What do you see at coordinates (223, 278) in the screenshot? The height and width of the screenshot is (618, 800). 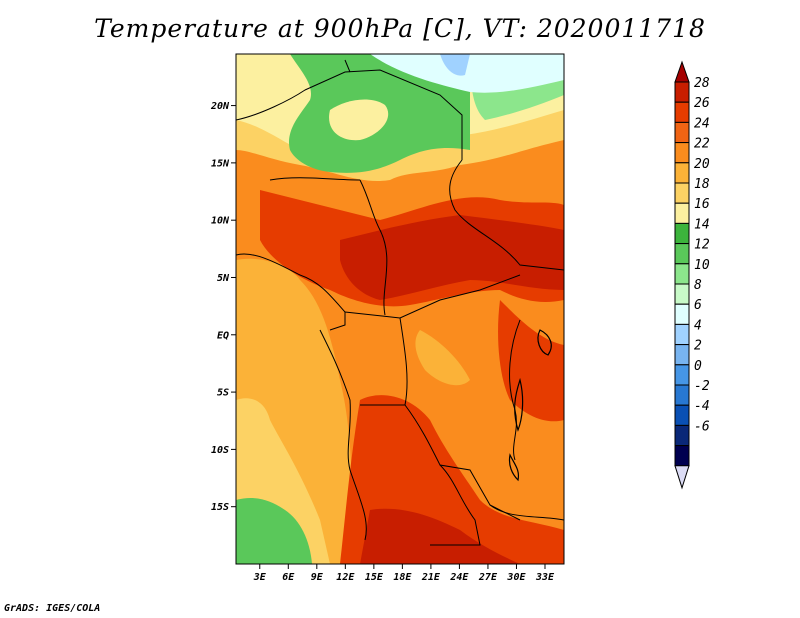 I see `lat-tick-label: 5N` at bounding box center [223, 278].